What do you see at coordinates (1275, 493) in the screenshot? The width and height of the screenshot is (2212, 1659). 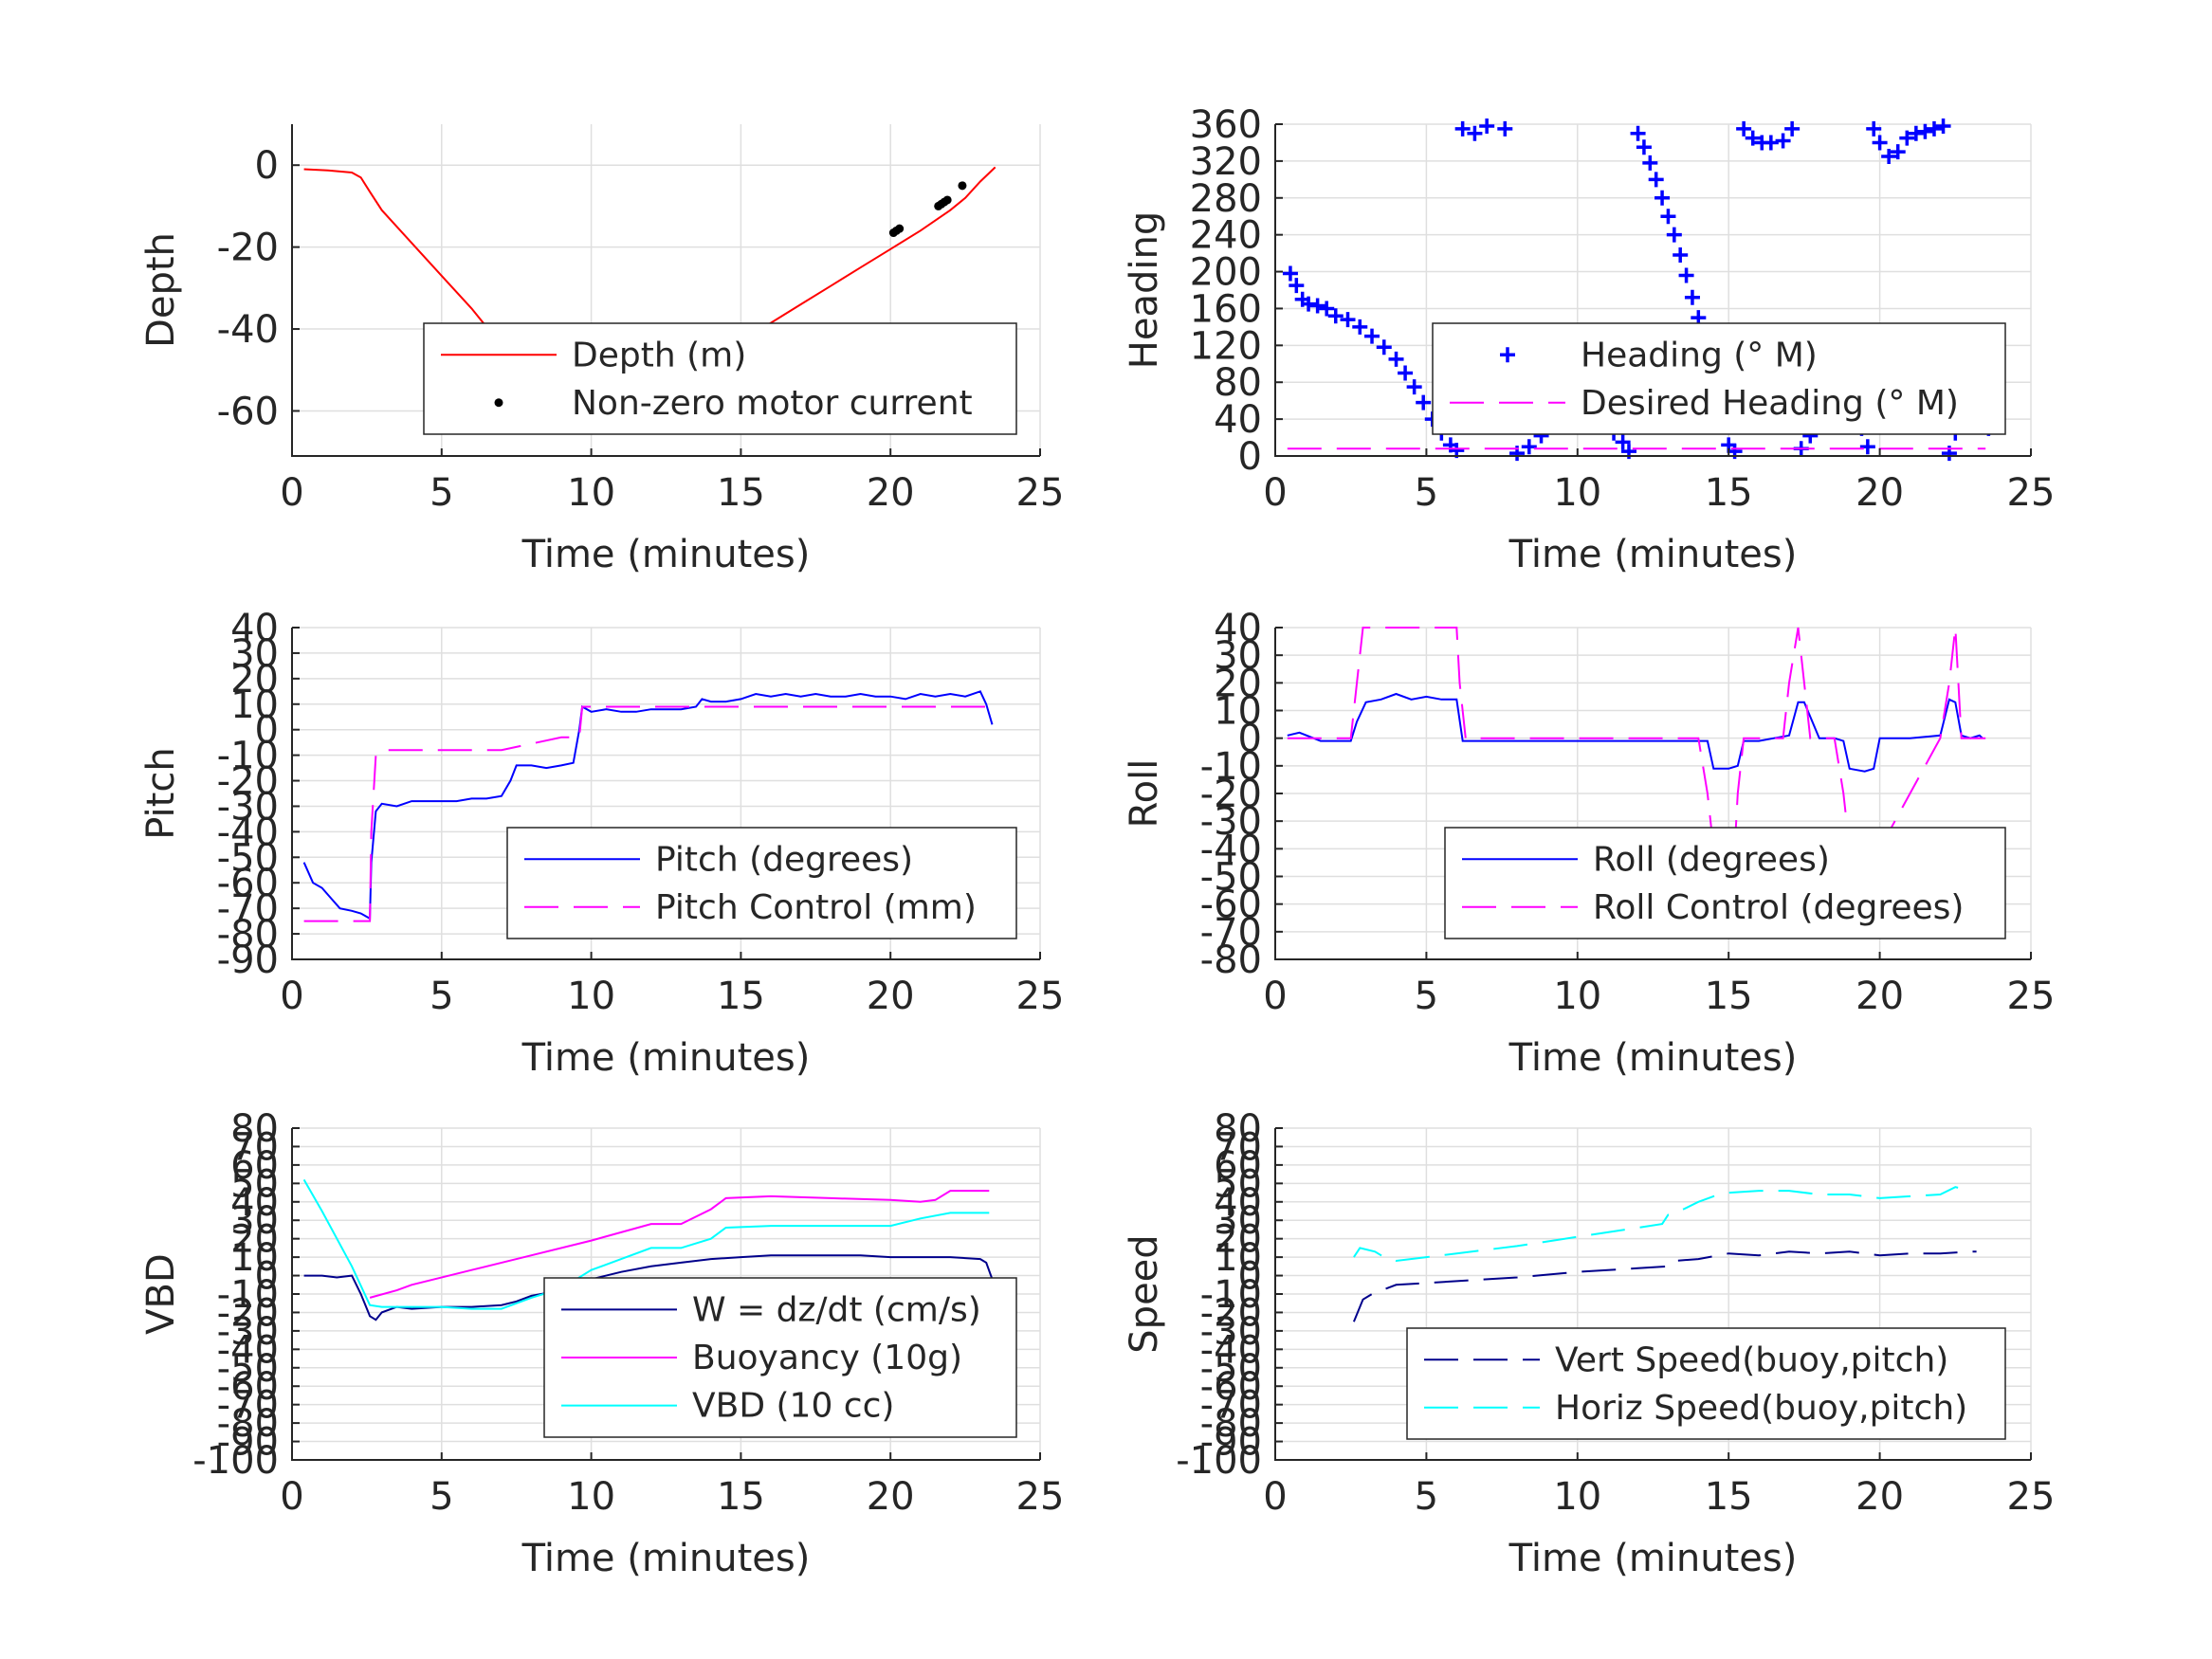 I see `x-tick-label: 0` at bounding box center [1275, 493].